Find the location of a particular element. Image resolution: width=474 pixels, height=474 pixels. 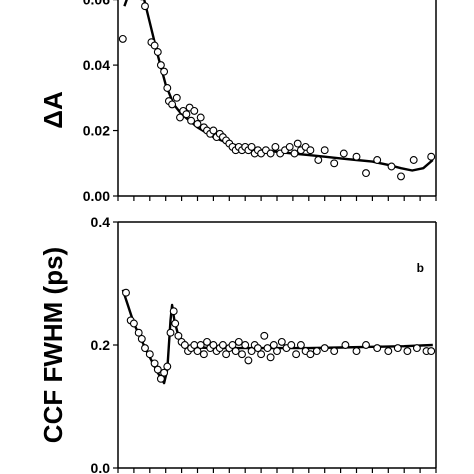

panel-b-y-axis-label: CCF FWHM (ps) is located at coordinates (53, 345).